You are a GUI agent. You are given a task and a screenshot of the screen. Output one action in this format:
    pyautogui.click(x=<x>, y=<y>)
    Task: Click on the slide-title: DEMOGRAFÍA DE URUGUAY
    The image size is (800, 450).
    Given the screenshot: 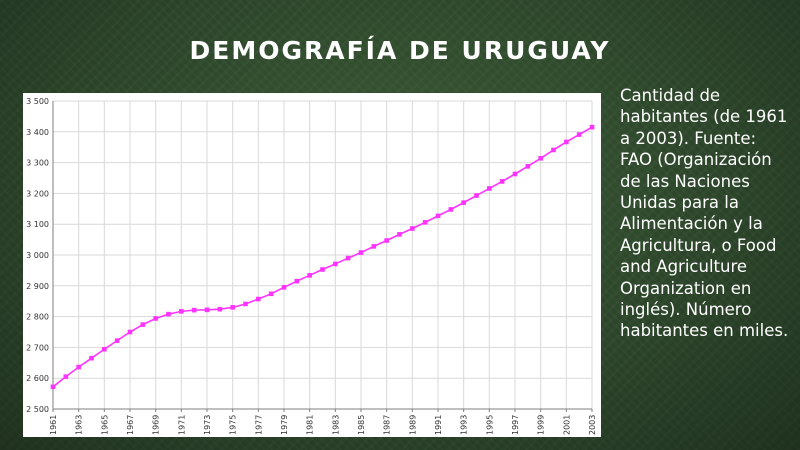 What is the action you would take?
    pyautogui.click(x=400, y=50)
    